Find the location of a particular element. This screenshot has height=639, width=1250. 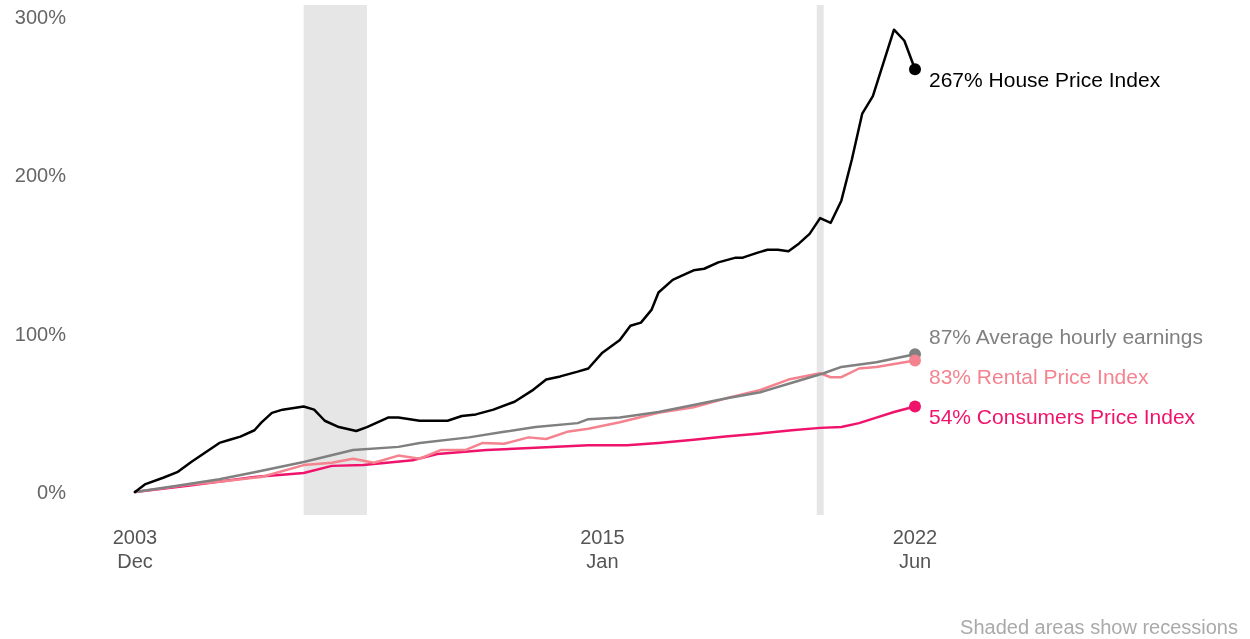

data-label: 83% is located at coordinates (950, 376).